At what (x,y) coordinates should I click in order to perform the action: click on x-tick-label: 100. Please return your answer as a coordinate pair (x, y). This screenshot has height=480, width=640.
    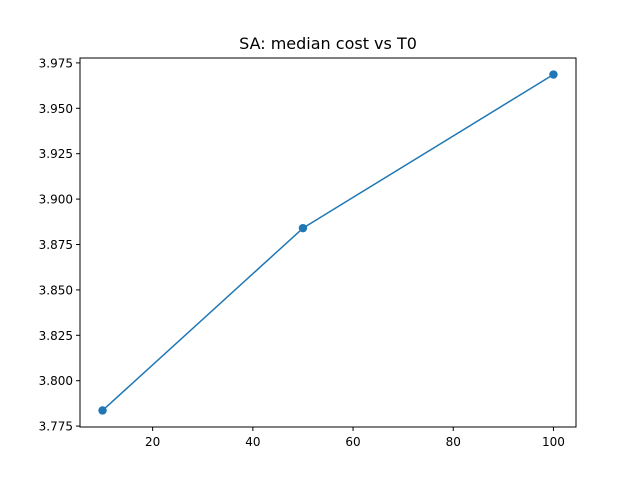
    Looking at the image, I should click on (553, 442).